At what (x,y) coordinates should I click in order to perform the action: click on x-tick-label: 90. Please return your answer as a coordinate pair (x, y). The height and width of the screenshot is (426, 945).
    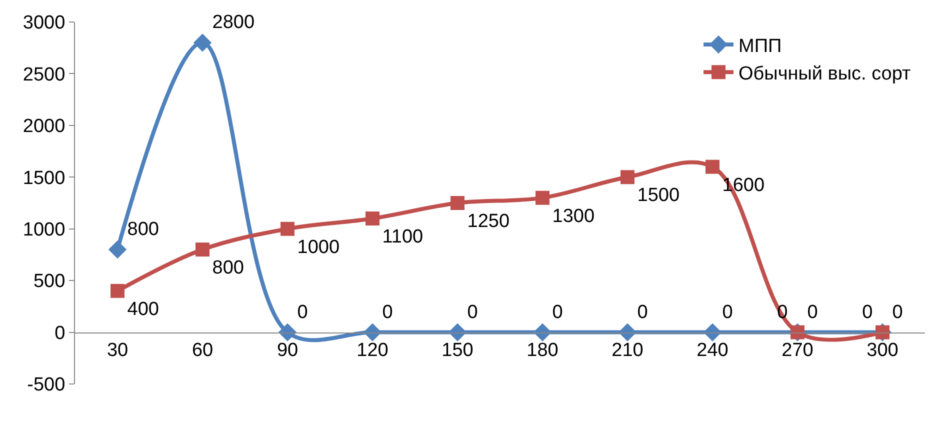
    Looking at the image, I should click on (287, 351).